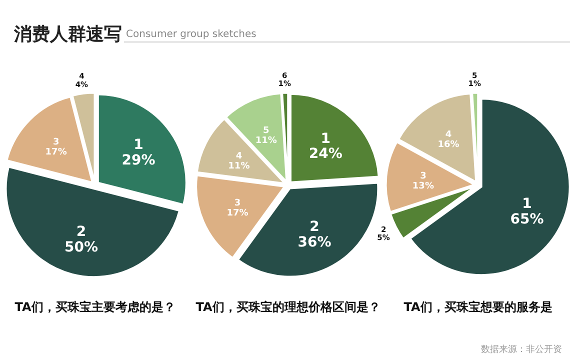 The width and height of the screenshot is (570, 360). What do you see at coordinates (67, 34) in the screenshot?
I see `text: 消费人群速写` at bounding box center [67, 34].